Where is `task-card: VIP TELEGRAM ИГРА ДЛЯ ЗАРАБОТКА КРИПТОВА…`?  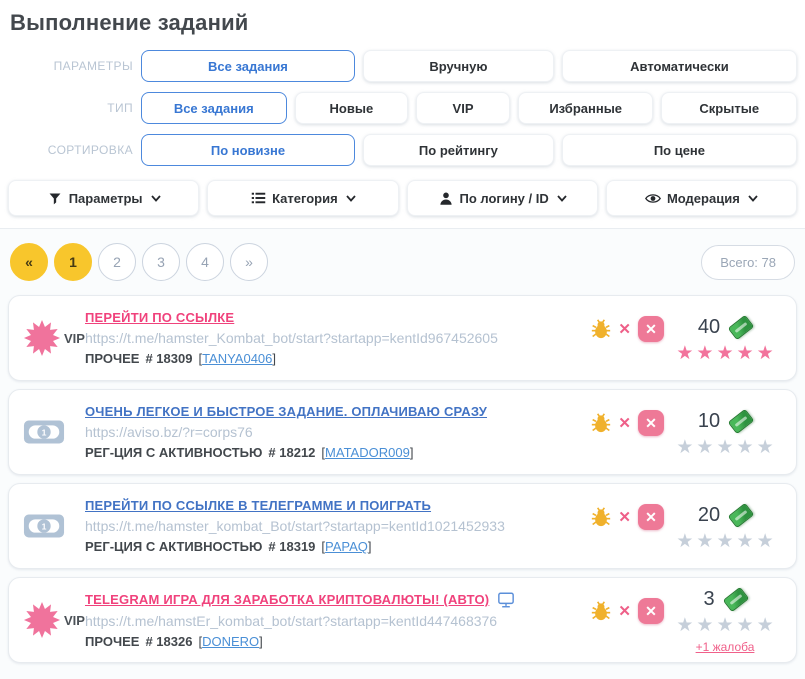
task-card: VIP TELEGRAM ИГРА ДЛЯ ЗАРАБОТКА КРИПТОВА… is located at coordinates (402, 620).